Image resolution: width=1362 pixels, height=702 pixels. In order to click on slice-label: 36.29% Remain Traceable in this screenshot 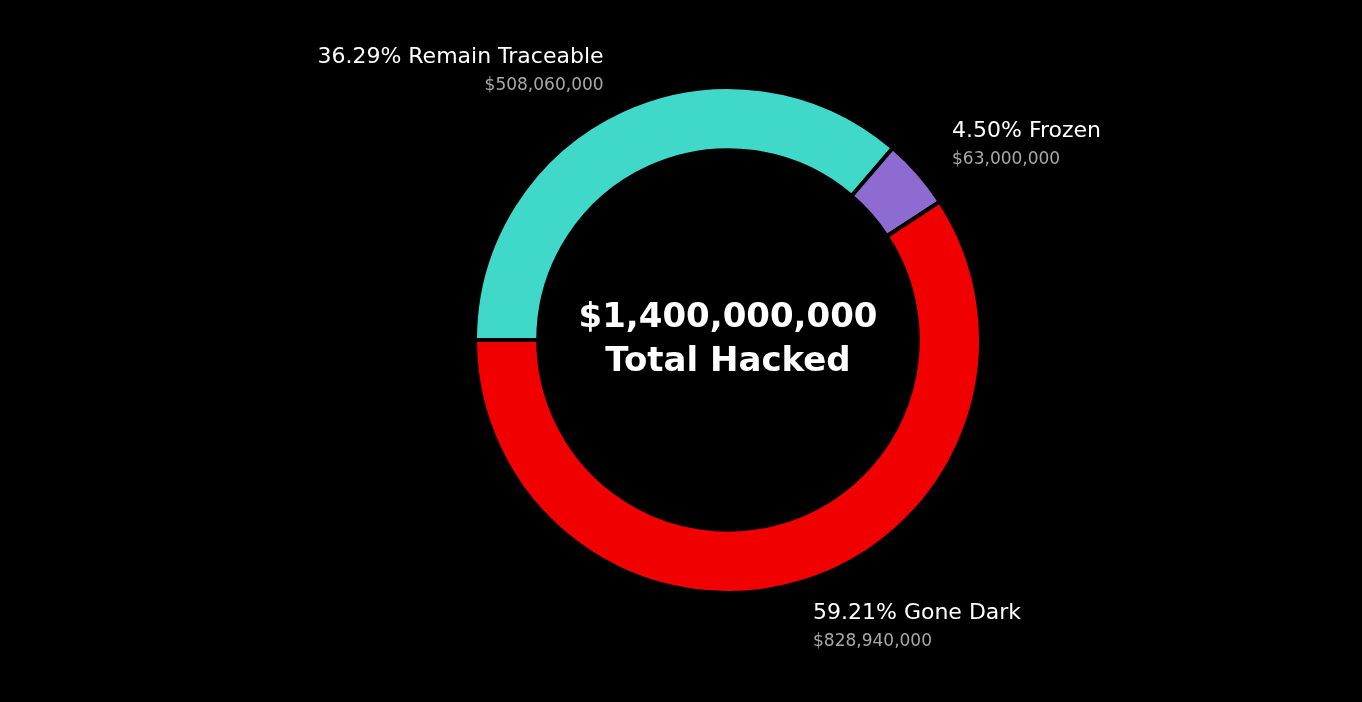, I will do `click(460, 55)`.